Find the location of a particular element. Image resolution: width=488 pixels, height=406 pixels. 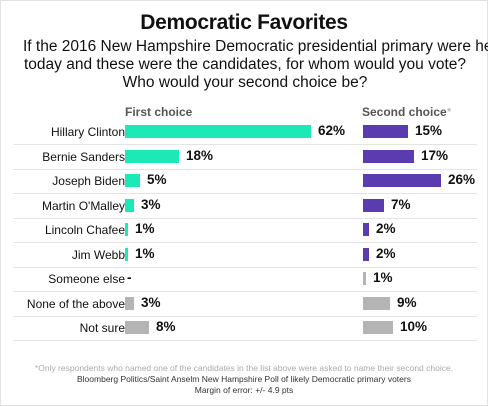

category-label: None of the above is located at coordinates (75, 303).